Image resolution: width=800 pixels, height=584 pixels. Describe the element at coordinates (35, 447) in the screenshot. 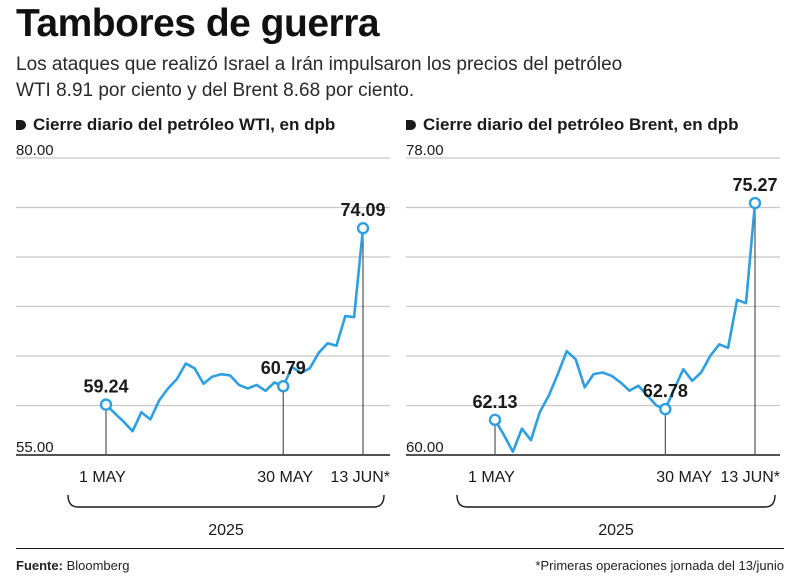

I see `y-tick-label: 55.00` at that location.